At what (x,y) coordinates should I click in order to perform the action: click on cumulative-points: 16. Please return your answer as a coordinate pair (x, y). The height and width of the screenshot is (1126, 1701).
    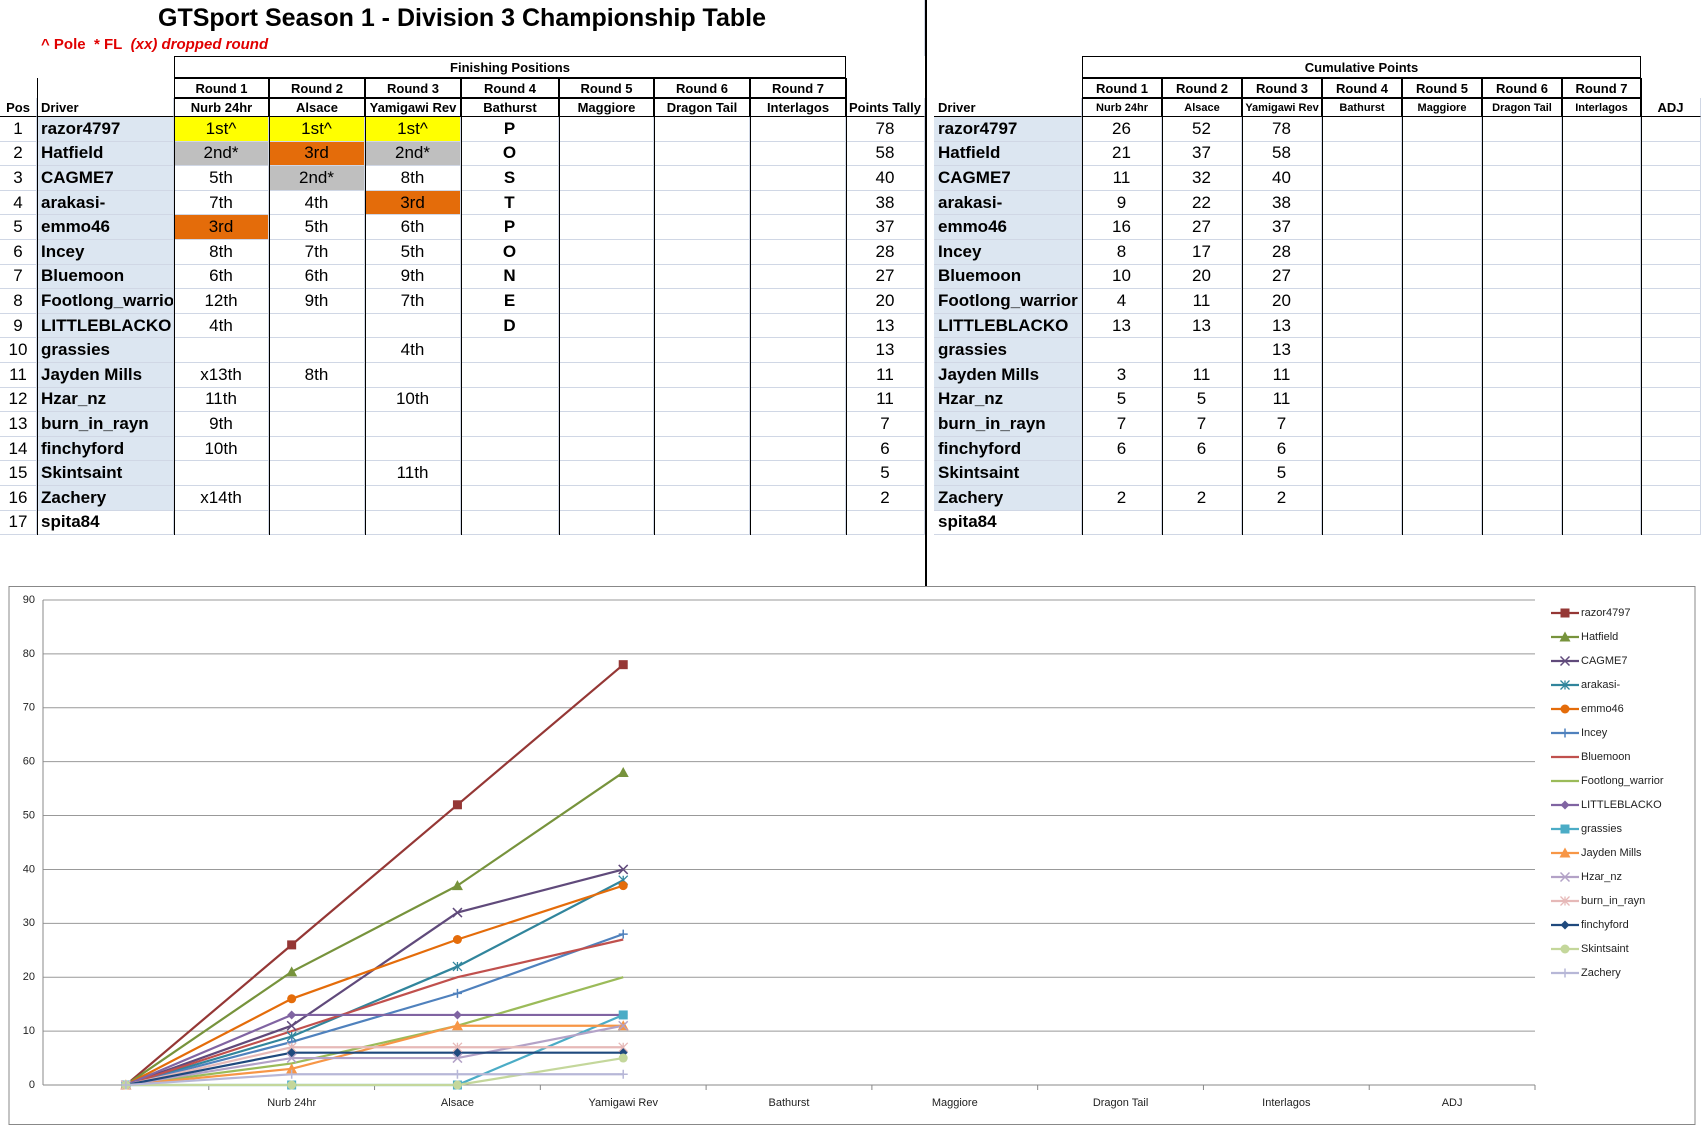
    Looking at the image, I should click on (1122, 227).